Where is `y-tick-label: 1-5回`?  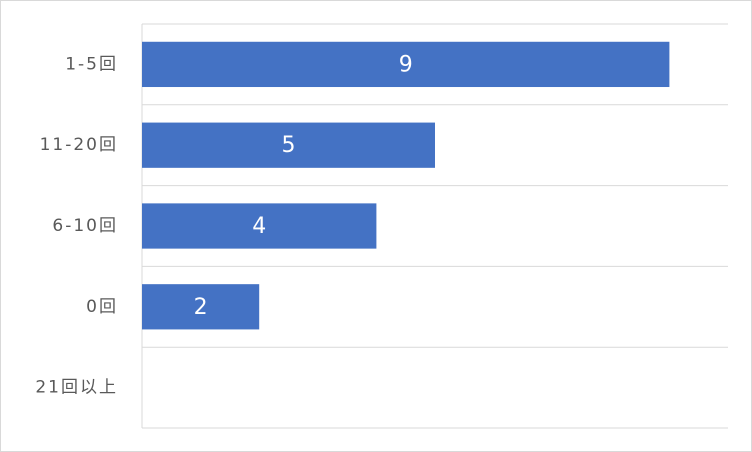
y-tick-label: 1-5回 is located at coordinates (91, 64).